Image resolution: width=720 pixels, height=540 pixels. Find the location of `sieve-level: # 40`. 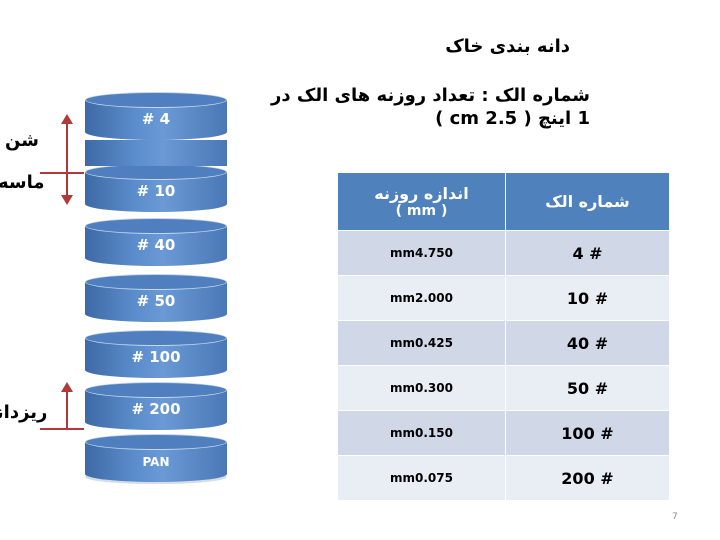

sieve-level: # 40 is located at coordinates (156, 242).